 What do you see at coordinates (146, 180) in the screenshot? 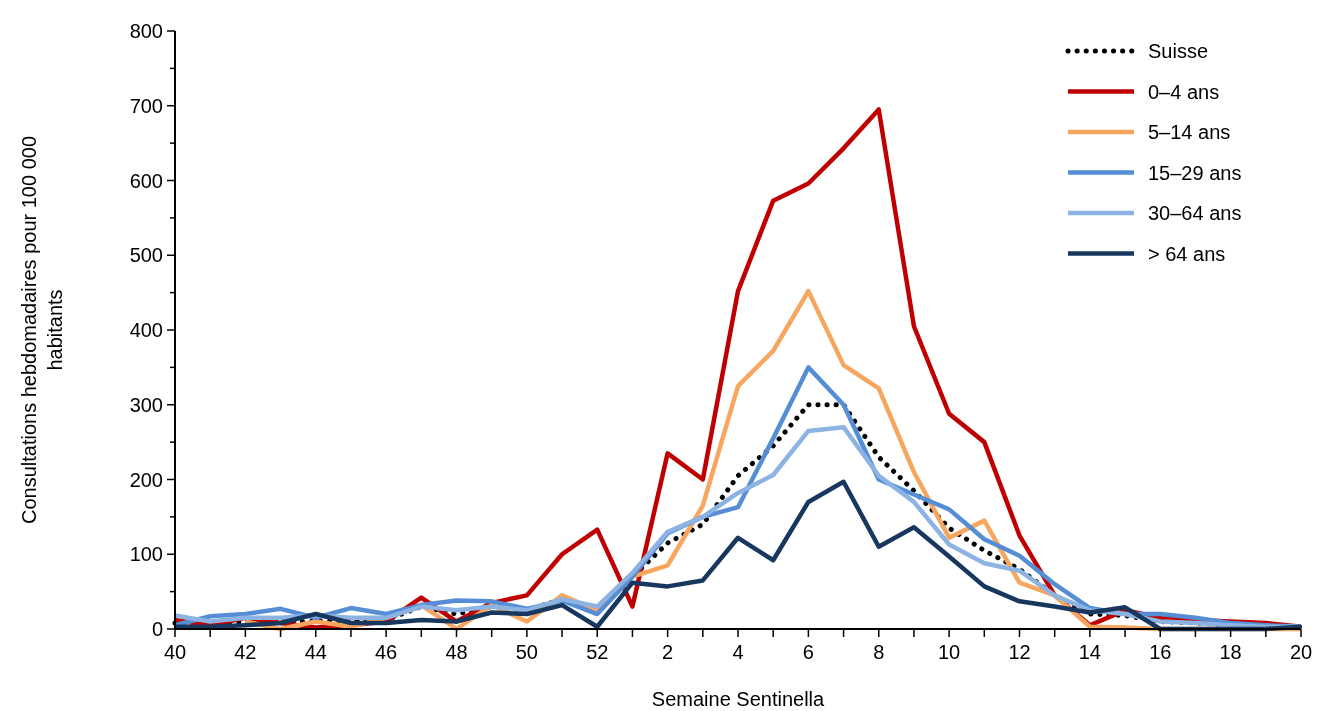
I see `y-tick-label: 600` at bounding box center [146, 180].